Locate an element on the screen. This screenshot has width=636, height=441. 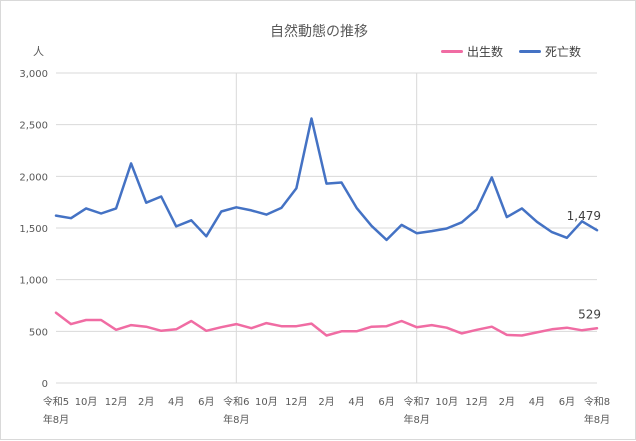
y-tick-label: 500 is located at coordinates (38, 332).